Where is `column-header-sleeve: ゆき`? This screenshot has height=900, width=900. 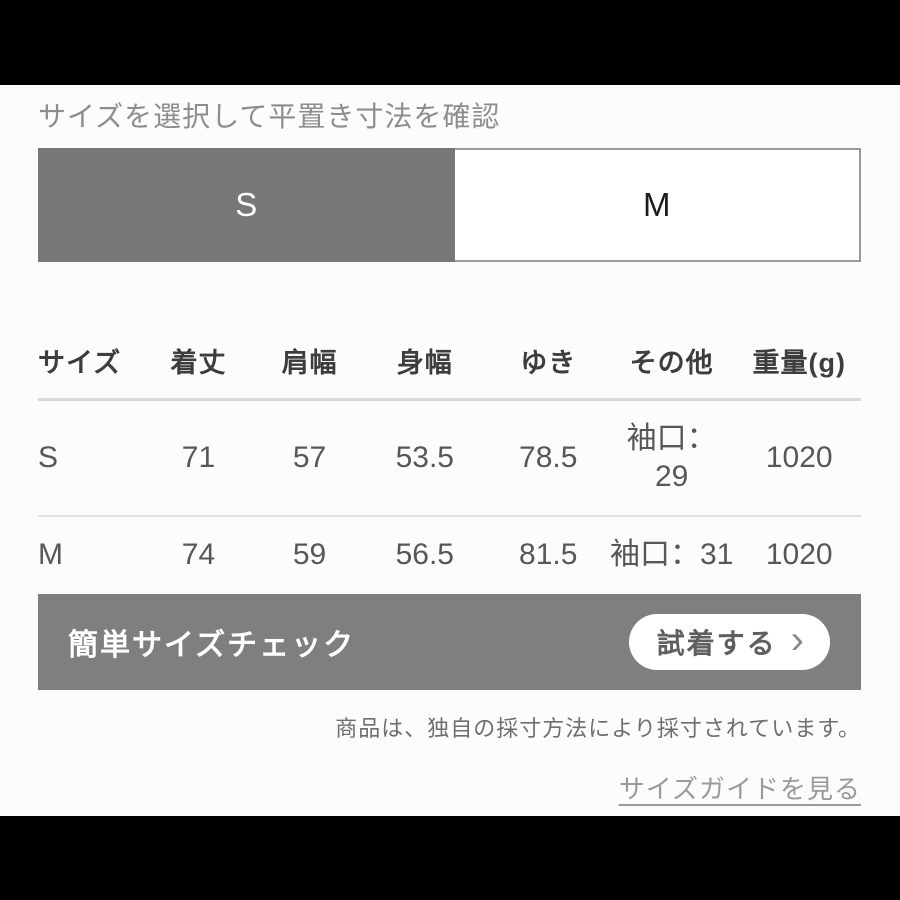 column-header-sleeve: ゆき is located at coordinates (548, 363).